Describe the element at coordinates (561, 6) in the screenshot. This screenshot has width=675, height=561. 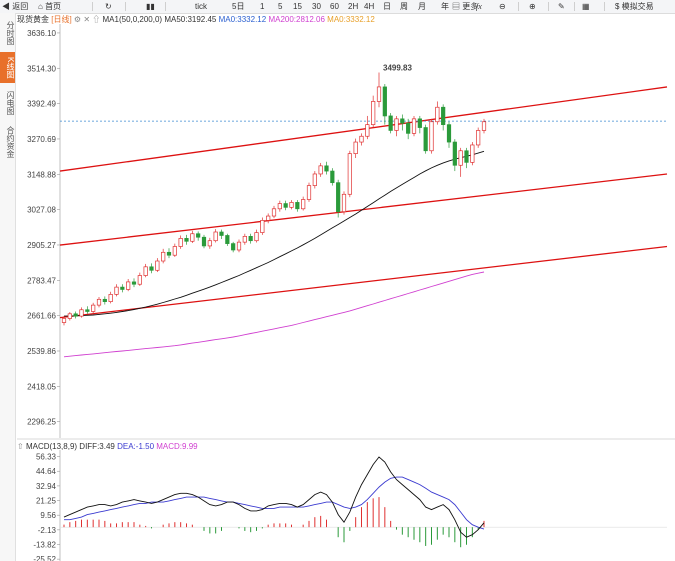
I see `draw-tool-icon: ✎` at that location.